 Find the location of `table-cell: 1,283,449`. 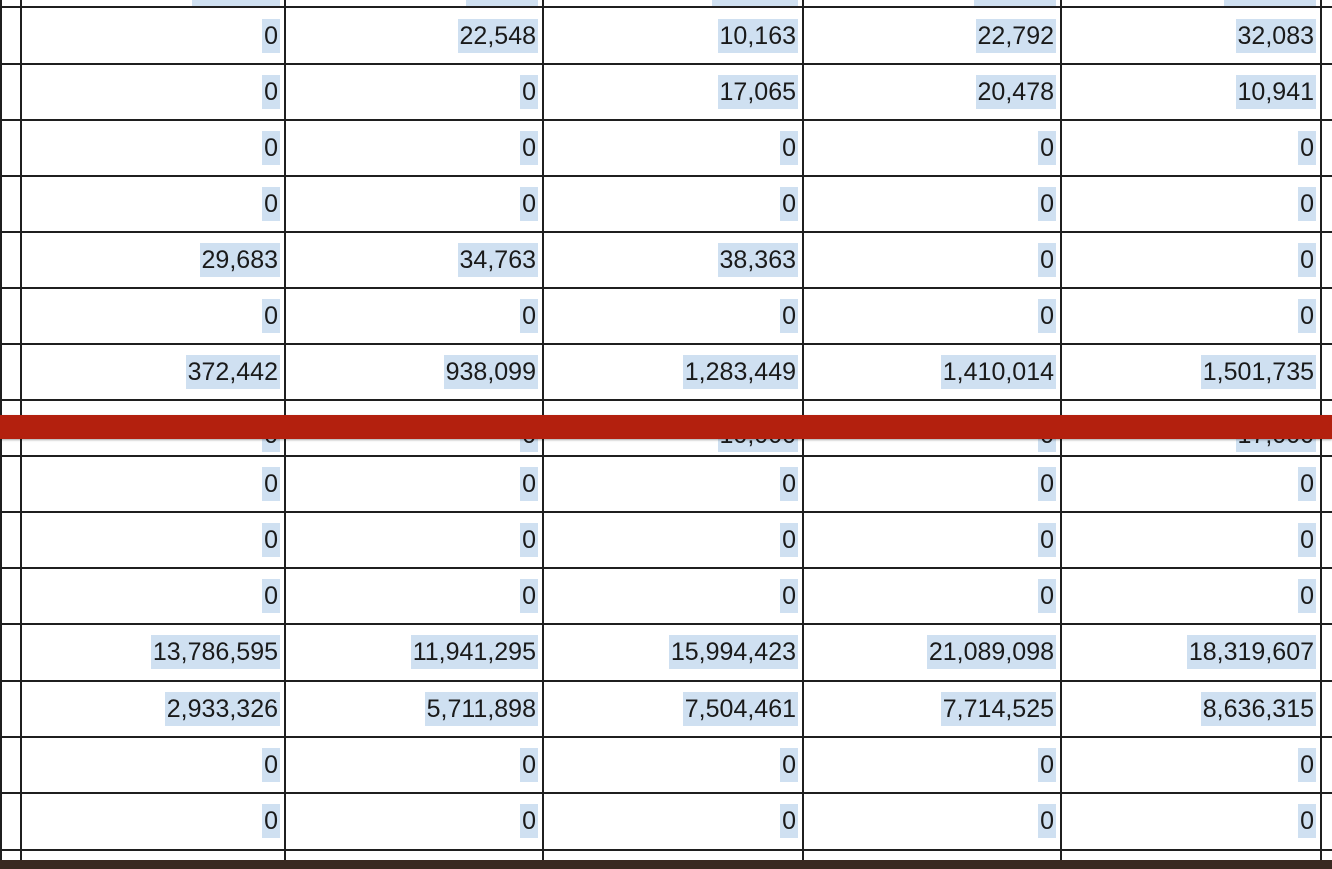

table-cell: 1,283,449 is located at coordinates (673, 372).